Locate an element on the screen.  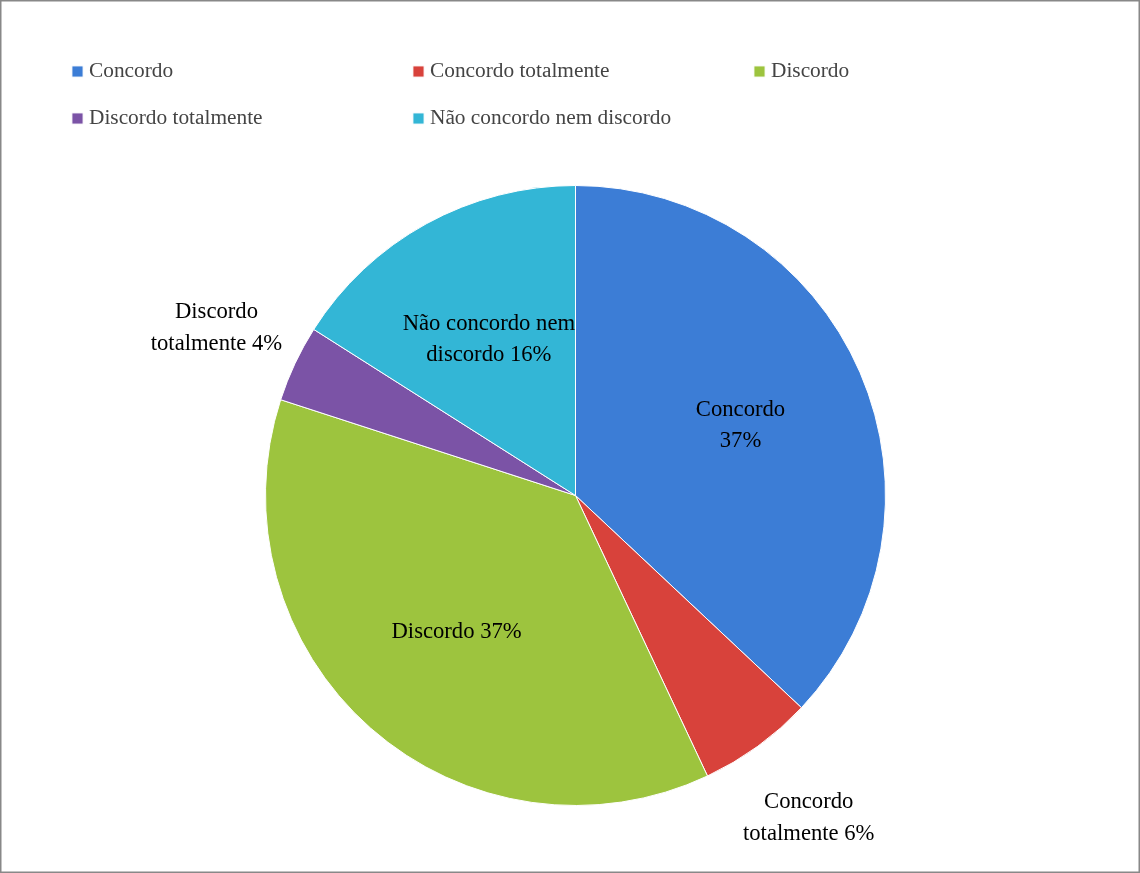
legend-label: Concordo is located at coordinates (132, 70).